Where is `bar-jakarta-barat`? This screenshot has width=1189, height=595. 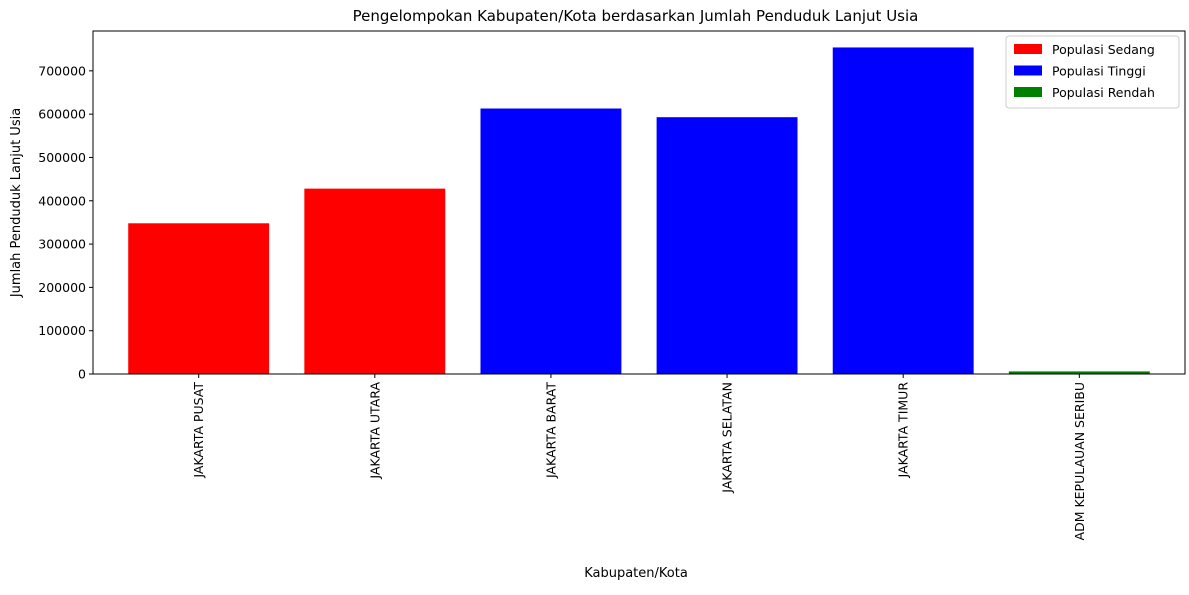 bar-jakarta-barat is located at coordinates (551, 241).